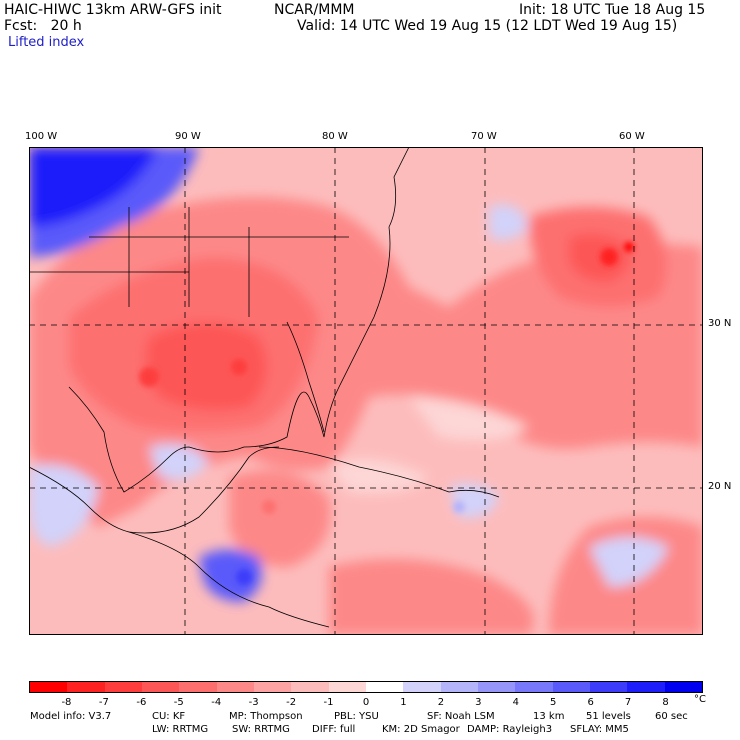 This screenshot has height=740, width=740. Describe the element at coordinates (261, 729) in the screenshot. I see `info-sw: SW: RRTMG` at that location.